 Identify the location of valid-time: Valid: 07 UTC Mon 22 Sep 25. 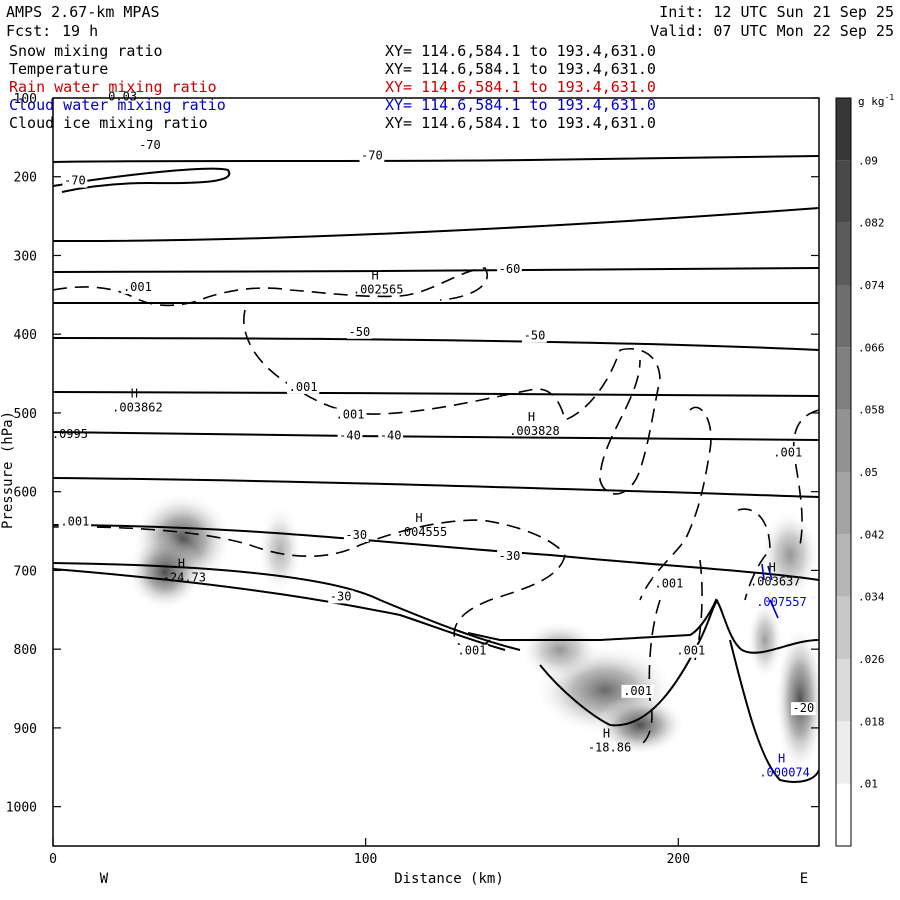
(772, 31).